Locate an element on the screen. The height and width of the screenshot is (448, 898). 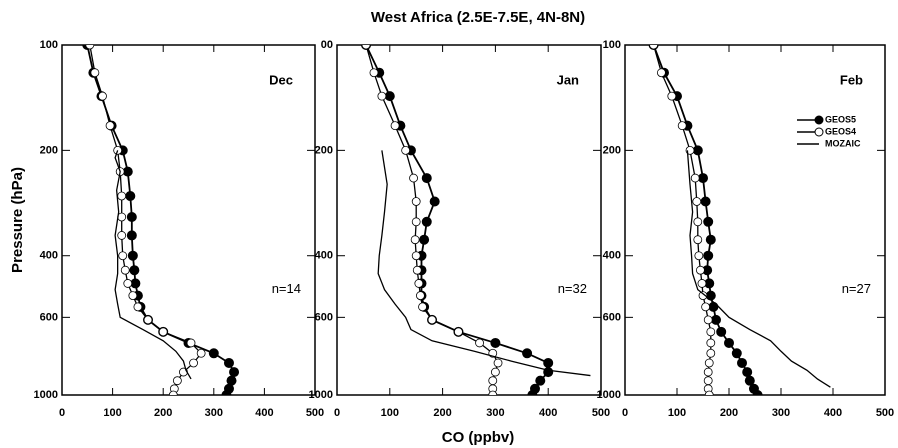
y-tick-label: 600 is located at coordinates (49, 317).